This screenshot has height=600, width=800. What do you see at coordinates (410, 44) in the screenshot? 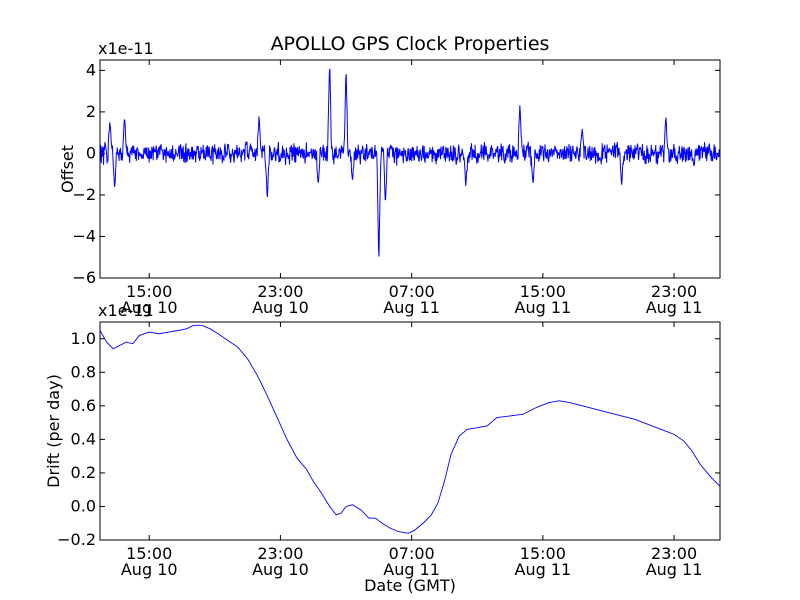
I see `chart-title: APOLLO GPS Clock Properties` at bounding box center [410, 44].